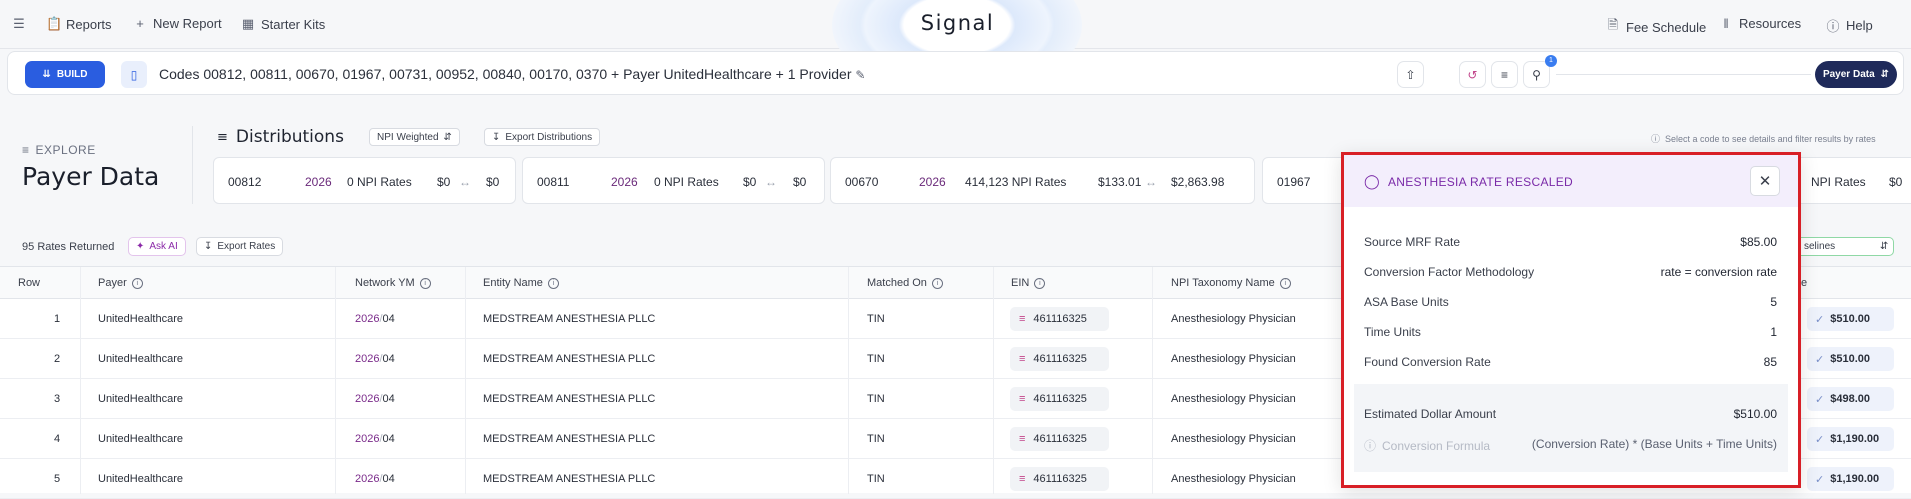 The image size is (1911, 499). What do you see at coordinates (1570, 362) in the screenshot?
I see `field-found-conversion-rate: Found Conversion Rate 85` at bounding box center [1570, 362].